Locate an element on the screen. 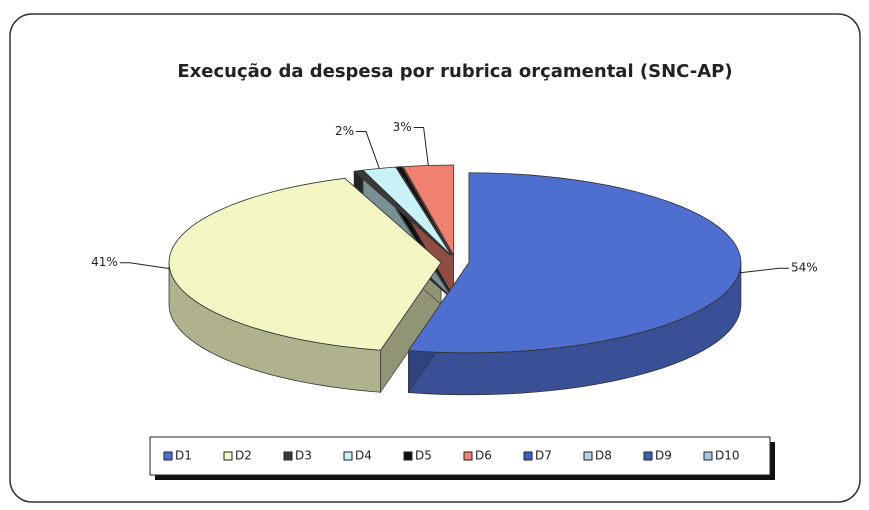  legend-label: D1 is located at coordinates (183, 456).